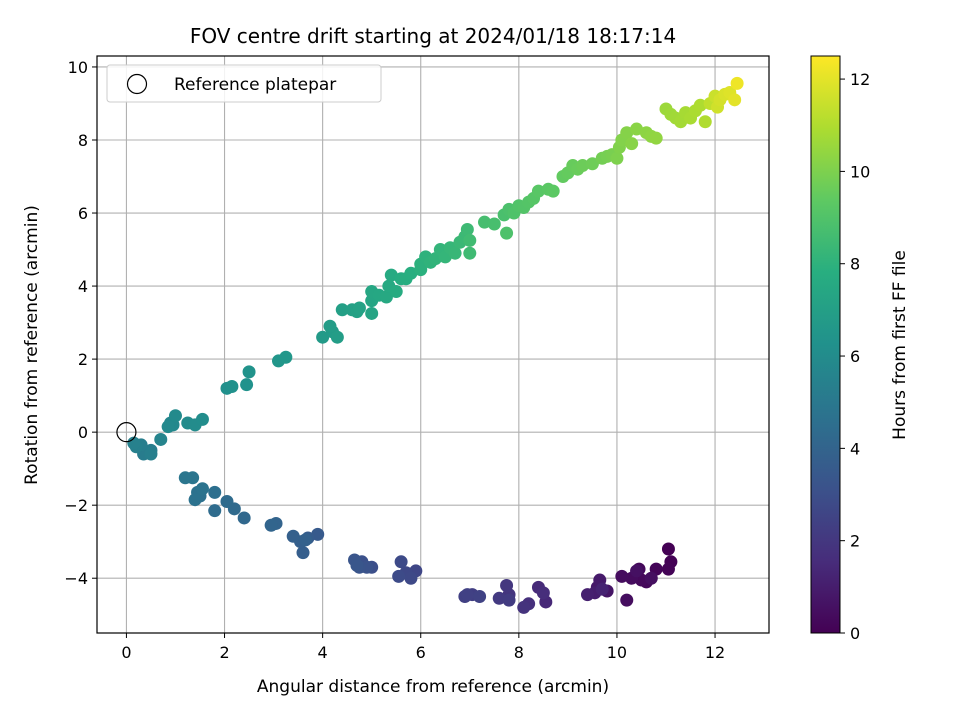 Image resolution: width=960 pixels, height=720 pixels. Describe the element at coordinates (80, 323) in the screenshot. I see `y-axis: −4 −2 0 2 4 6 8 10` at that location.